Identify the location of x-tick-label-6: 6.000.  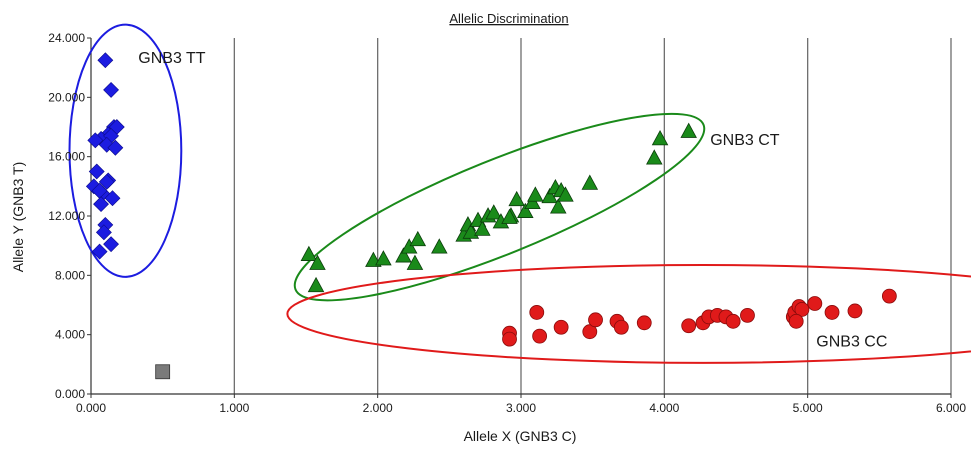
(951, 408).